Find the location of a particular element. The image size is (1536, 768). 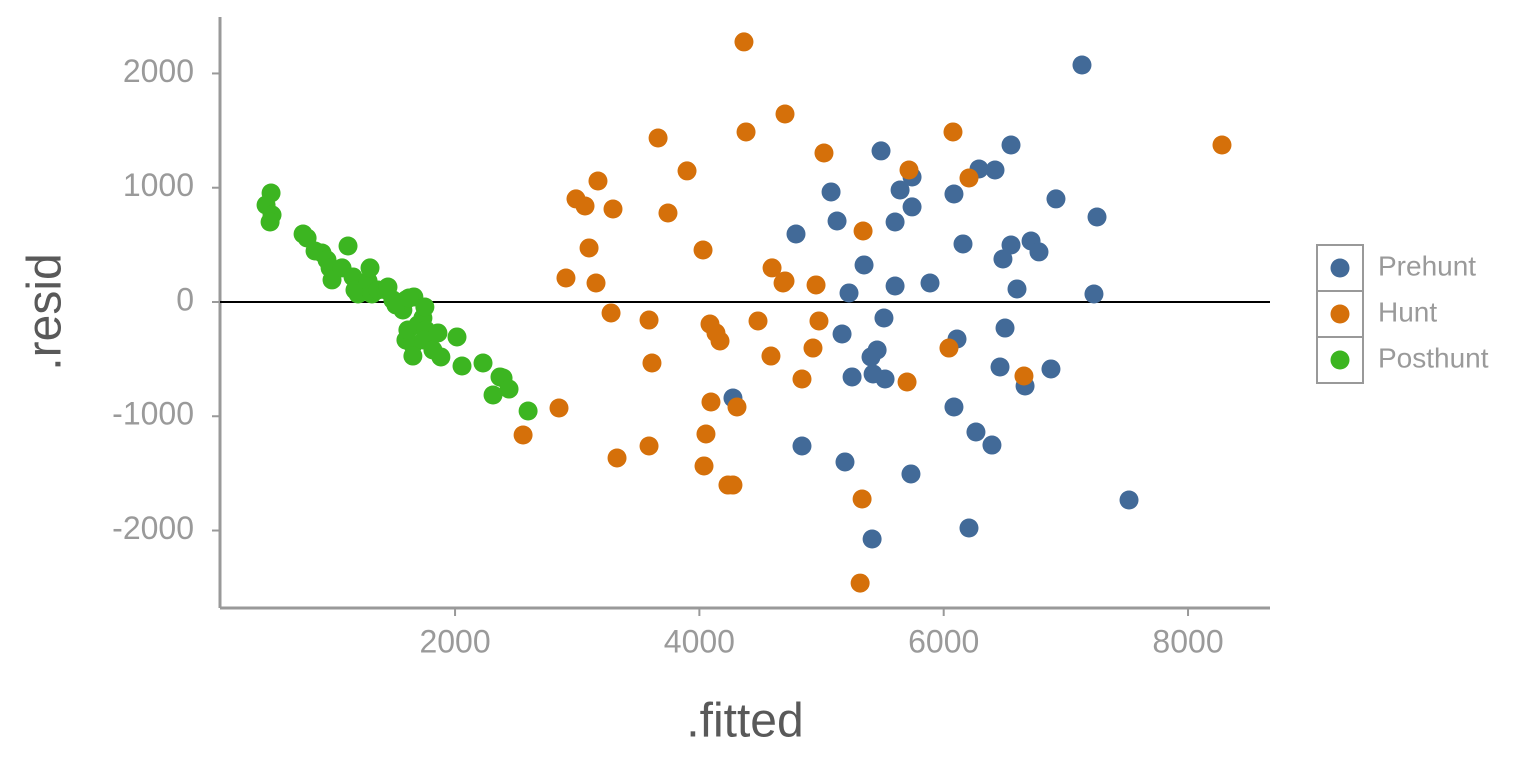

y-tick-label: -2000 is located at coordinates (153, 528).